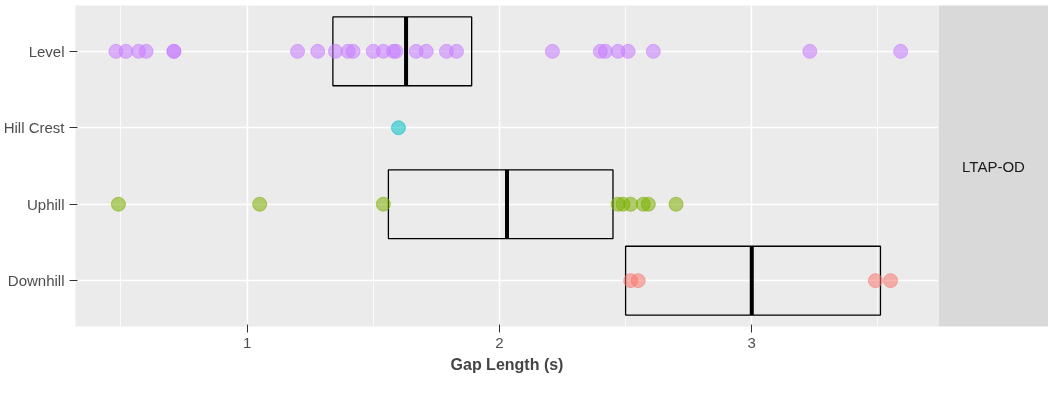 Image resolution: width=1048 pixels, height=404 pixels. Describe the element at coordinates (247, 342) in the screenshot. I see `x-tick-label: 1` at that location.